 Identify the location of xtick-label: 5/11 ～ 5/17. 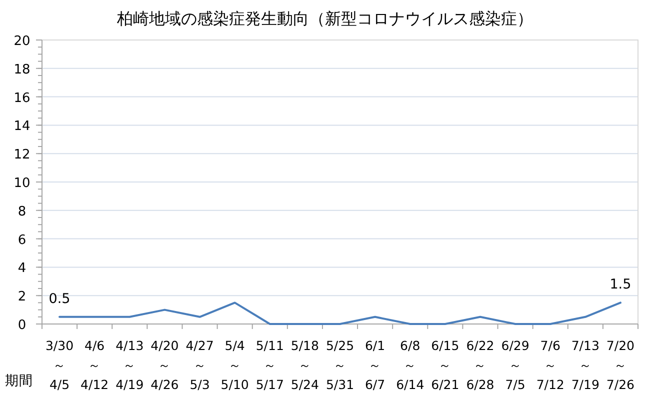
(270, 365).